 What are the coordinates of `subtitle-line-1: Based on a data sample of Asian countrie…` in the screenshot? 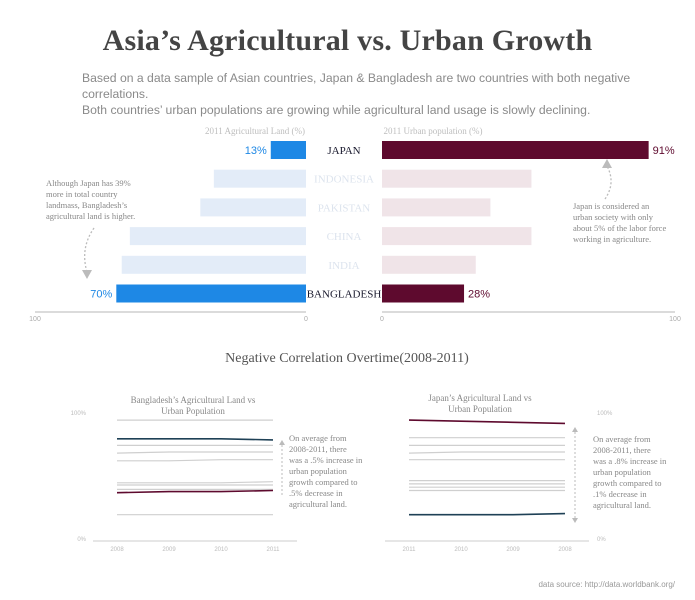 It's located at (356, 86).